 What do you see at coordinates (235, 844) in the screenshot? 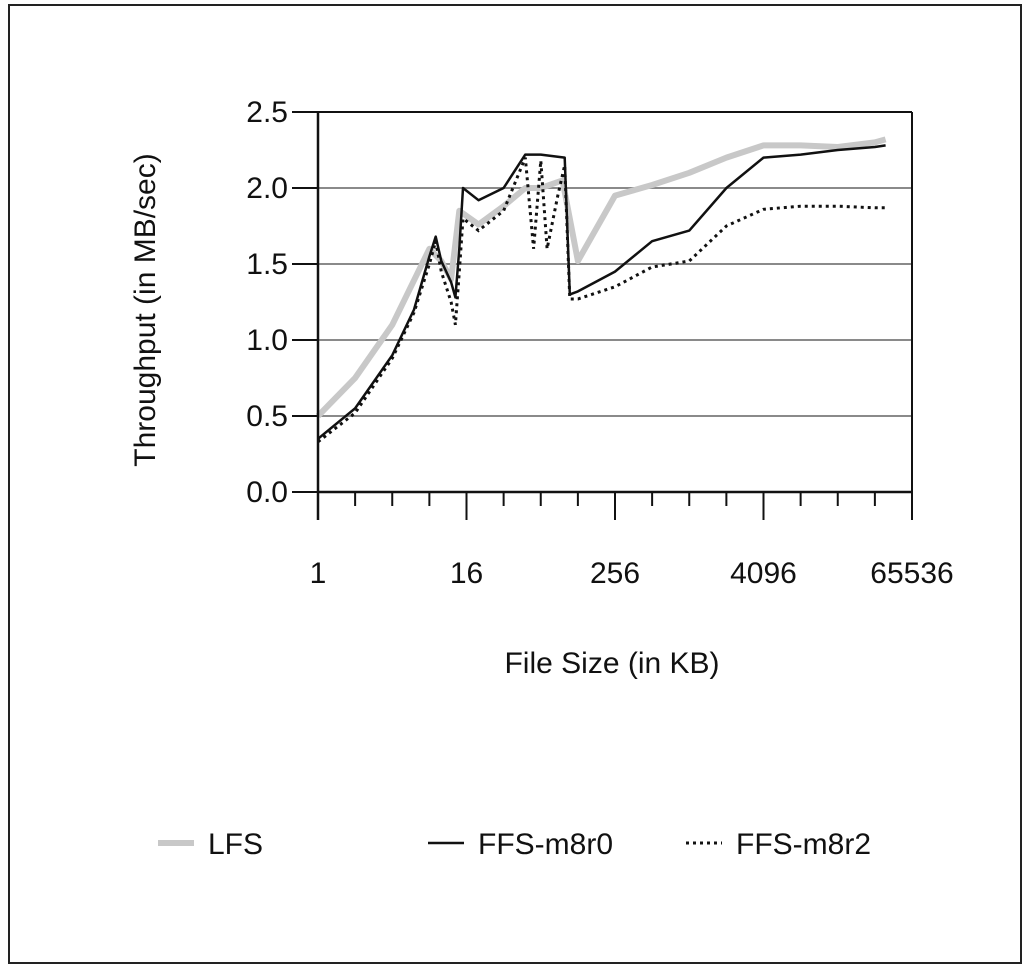
I see `legend-label: LFS` at bounding box center [235, 844].